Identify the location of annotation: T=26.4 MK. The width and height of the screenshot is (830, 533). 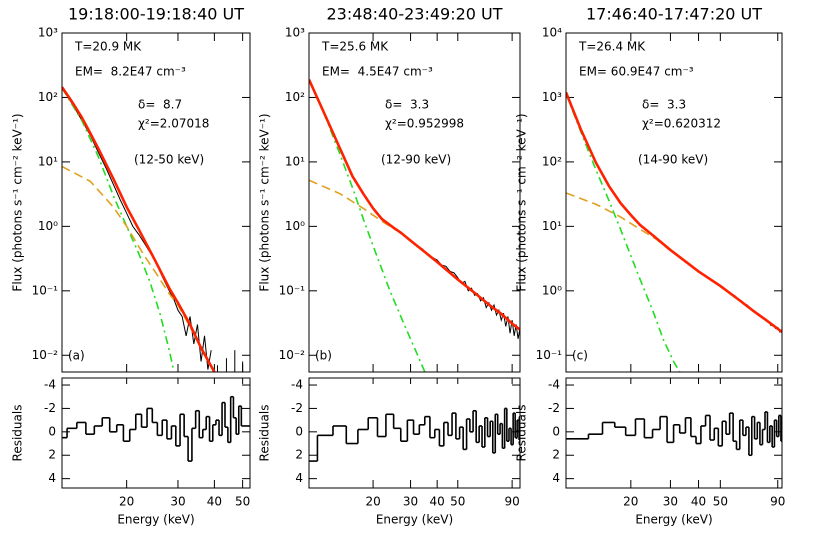
(612, 47).